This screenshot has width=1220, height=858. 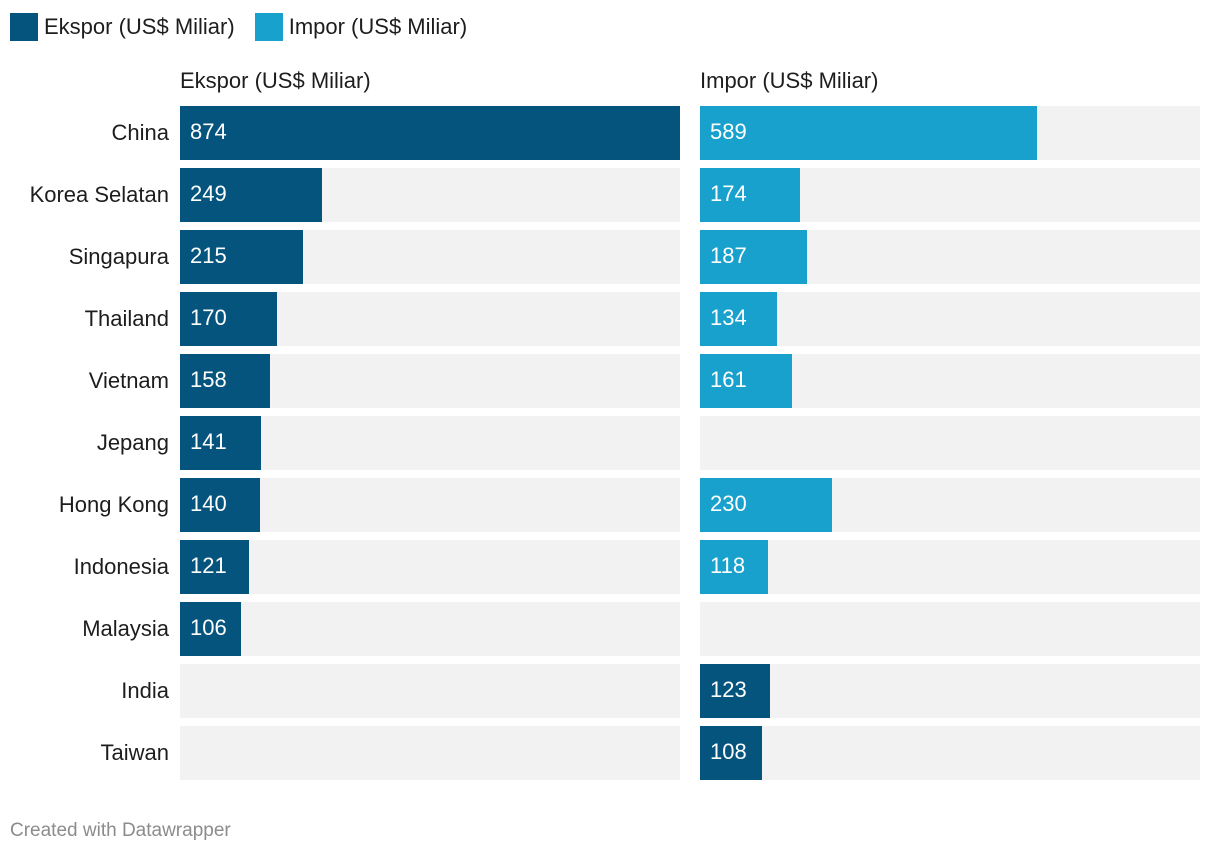 What do you see at coordinates (766, 505) in the screenshot?
I see `bar-impor-hong-kong: 230` at bounding box center [766, 505].